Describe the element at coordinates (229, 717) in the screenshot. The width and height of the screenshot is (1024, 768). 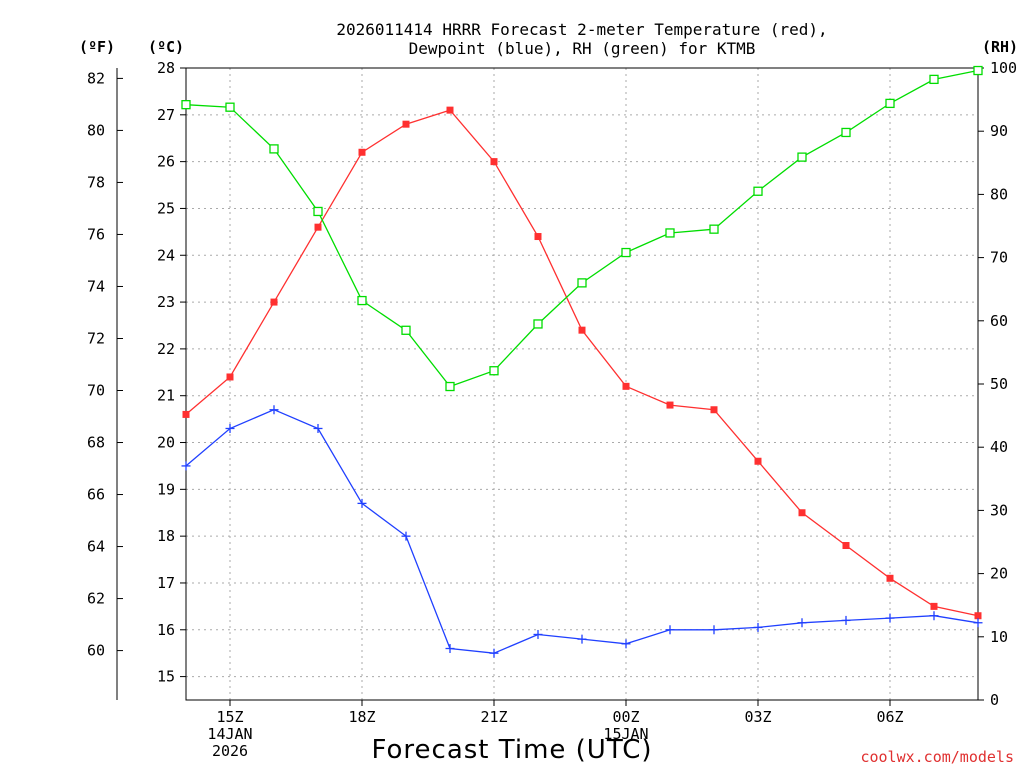
I see `x-tick-label: 15Z` at that location.